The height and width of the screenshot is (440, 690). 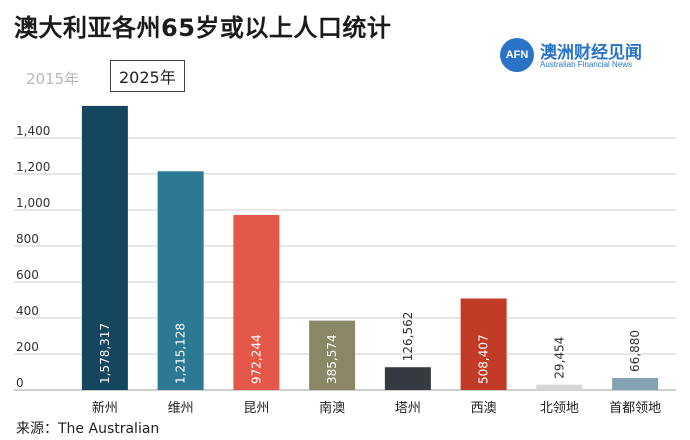 I want to click on logo-name: 澳洲财经见闻, so click(x=591, y=53).